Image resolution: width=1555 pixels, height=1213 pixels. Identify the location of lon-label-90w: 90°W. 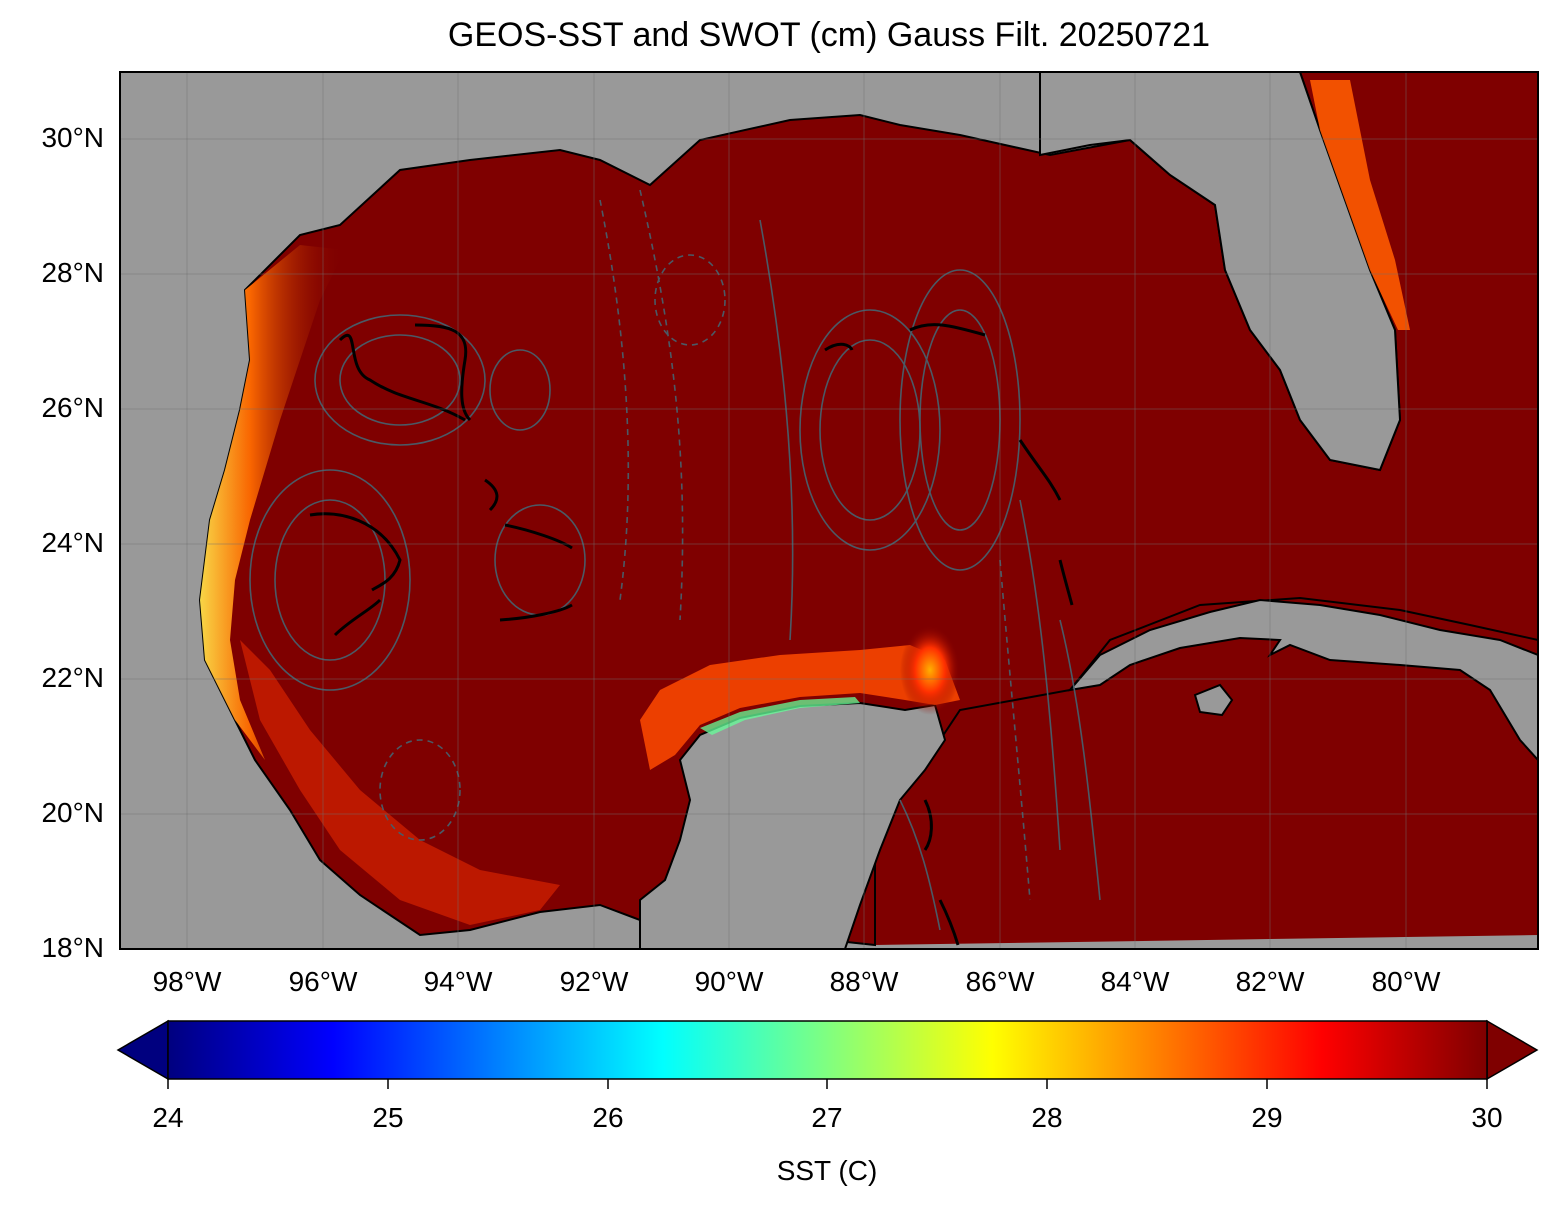
(729, 981).